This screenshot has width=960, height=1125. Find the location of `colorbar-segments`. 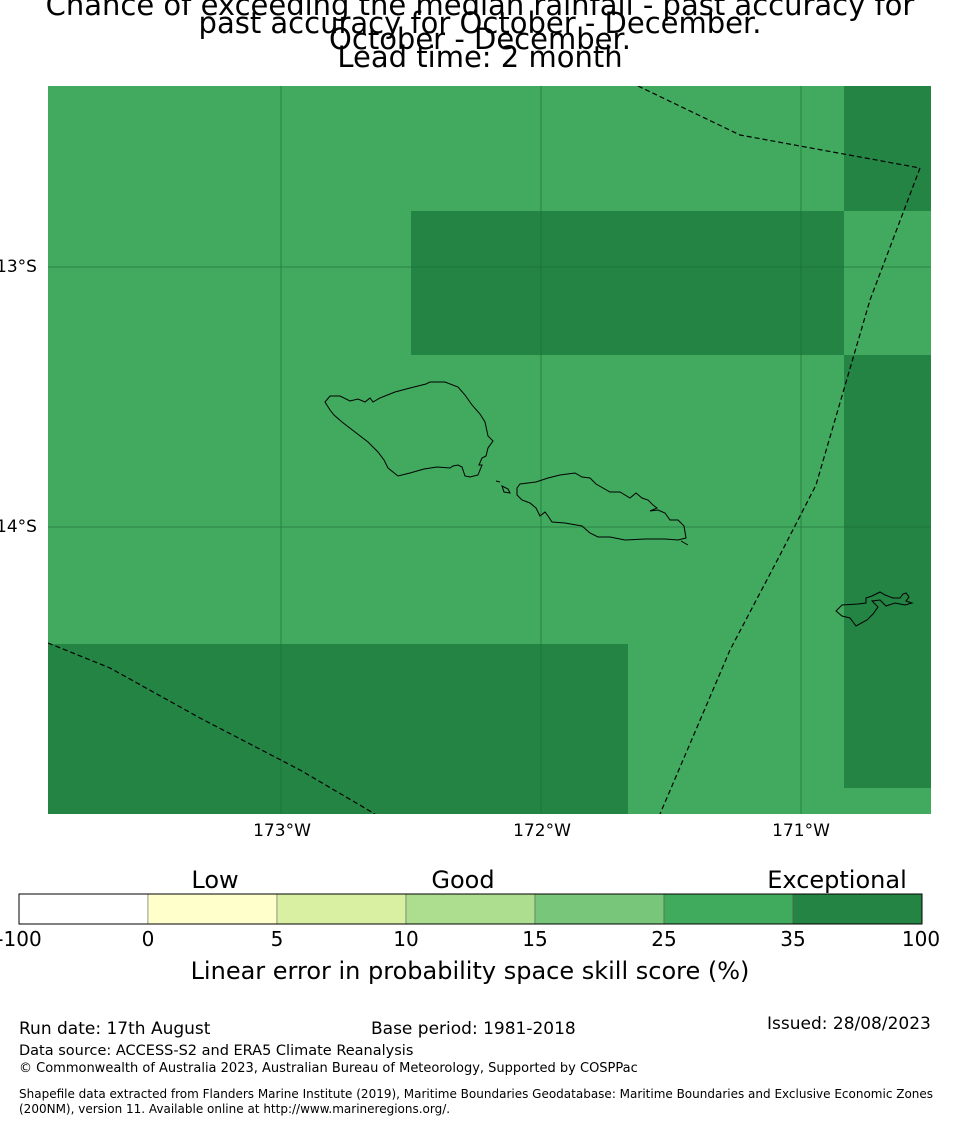

colorbar-segments is located at coordinates (470, 909).